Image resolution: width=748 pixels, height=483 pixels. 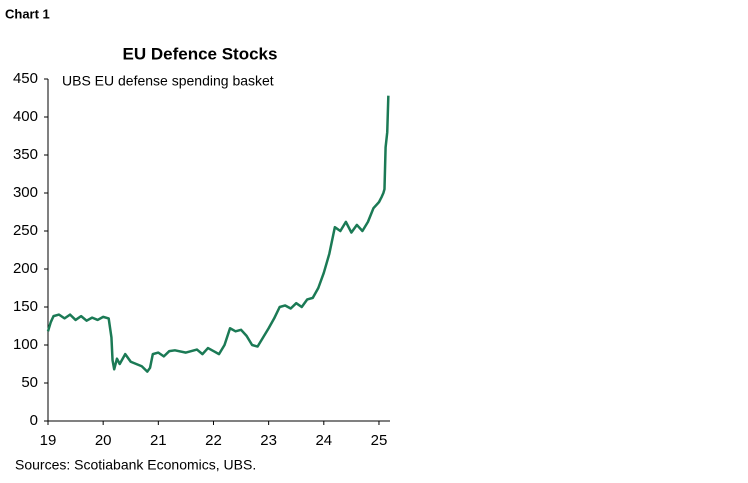 I want to click on y-tick-label: 350, so click(x=25, y=154).